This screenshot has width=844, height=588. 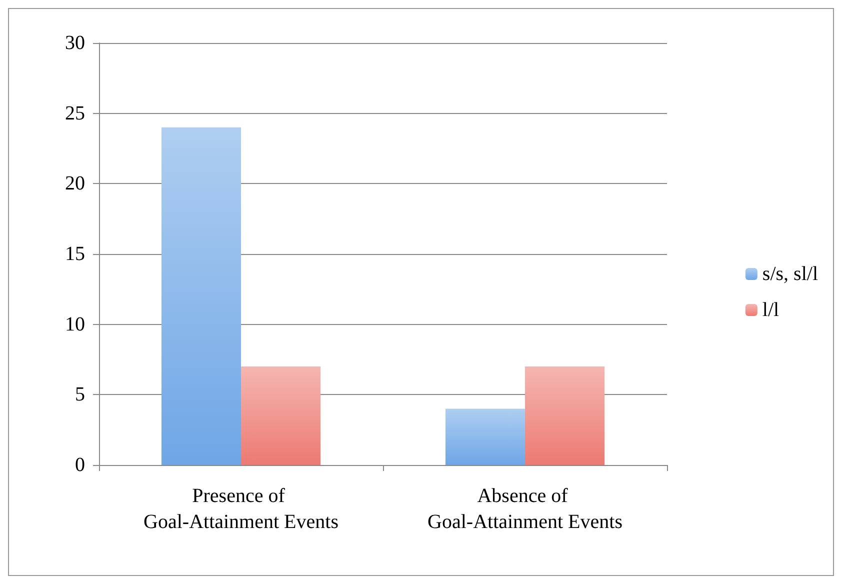 What do you see at coordinates (241, 509) in the screenshot?
I see `x-tick-label: Presence of Goal-Attainment Events` at bounding box center [241, 509].